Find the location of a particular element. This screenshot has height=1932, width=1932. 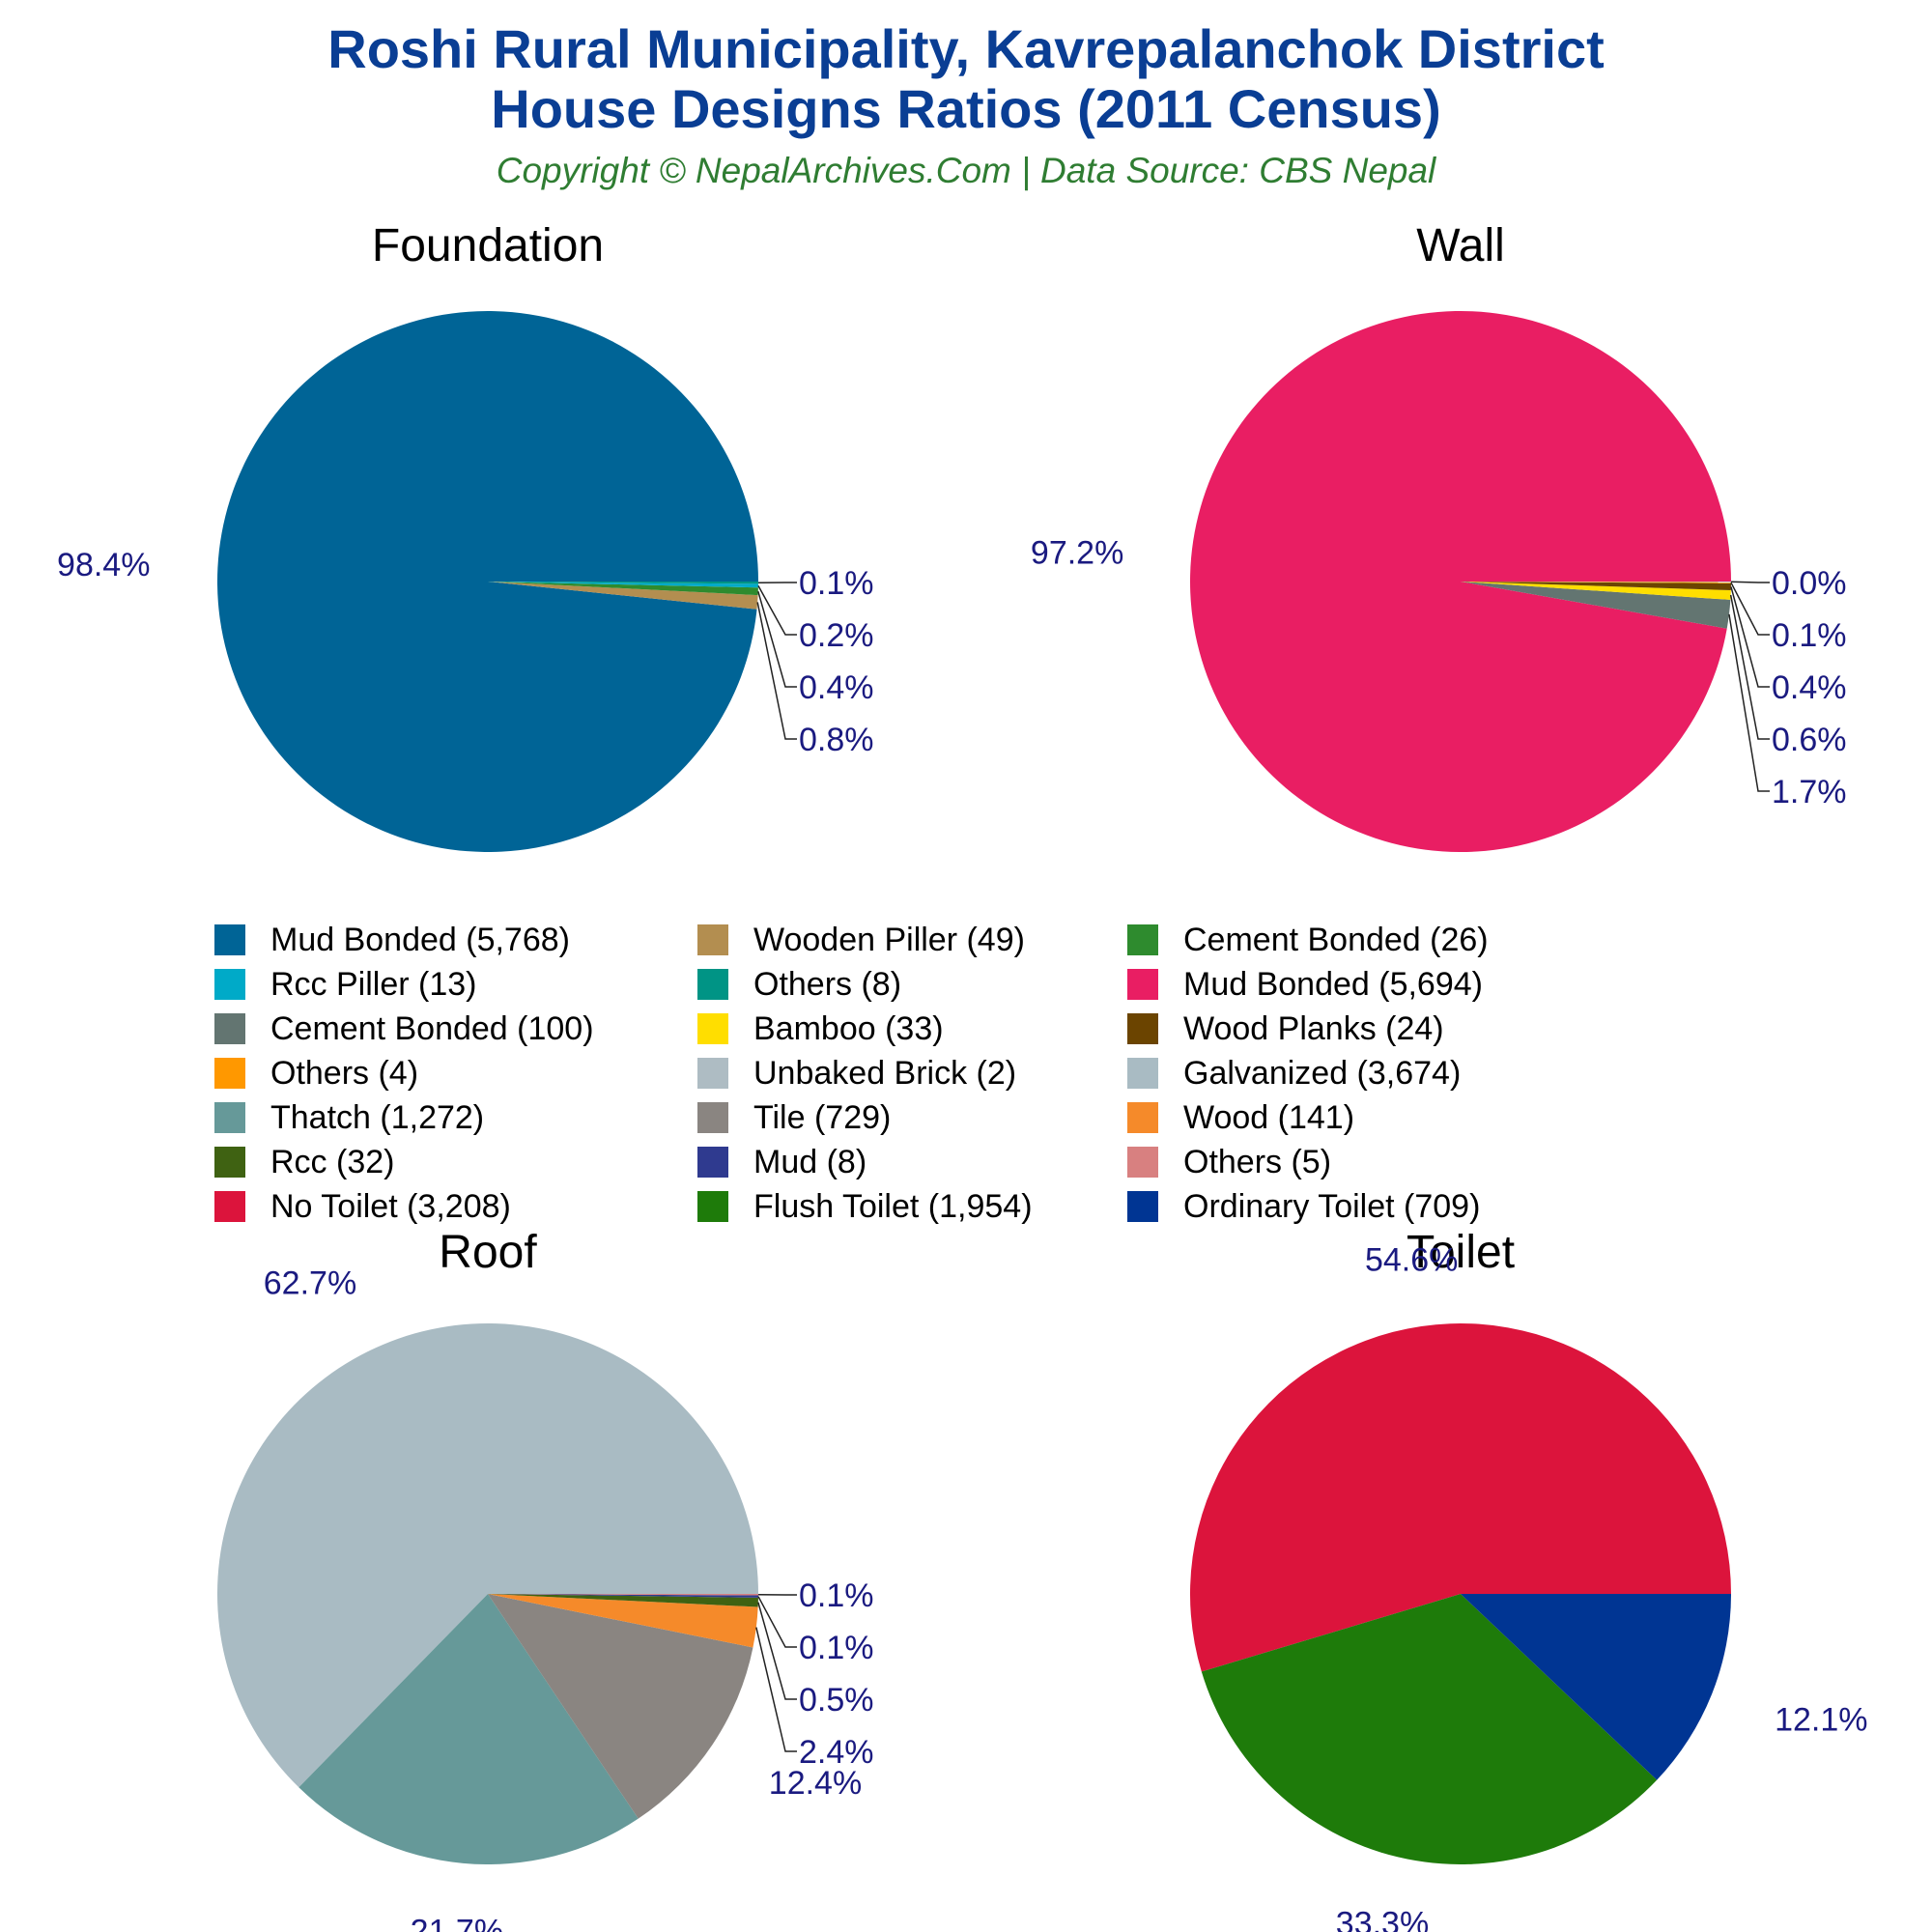

legend-label: Cement Bonded (26) is located at coordinates (1336, 939).